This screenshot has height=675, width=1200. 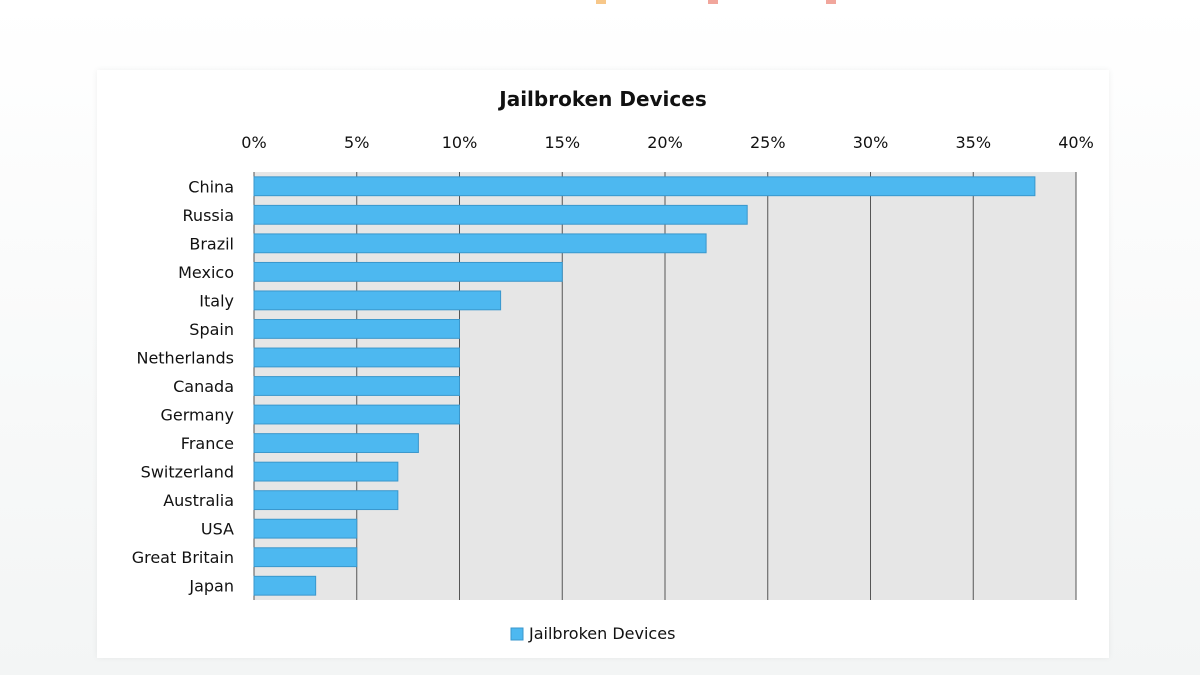 I want to click on category-label: Canada, so click(x=203, y=386).